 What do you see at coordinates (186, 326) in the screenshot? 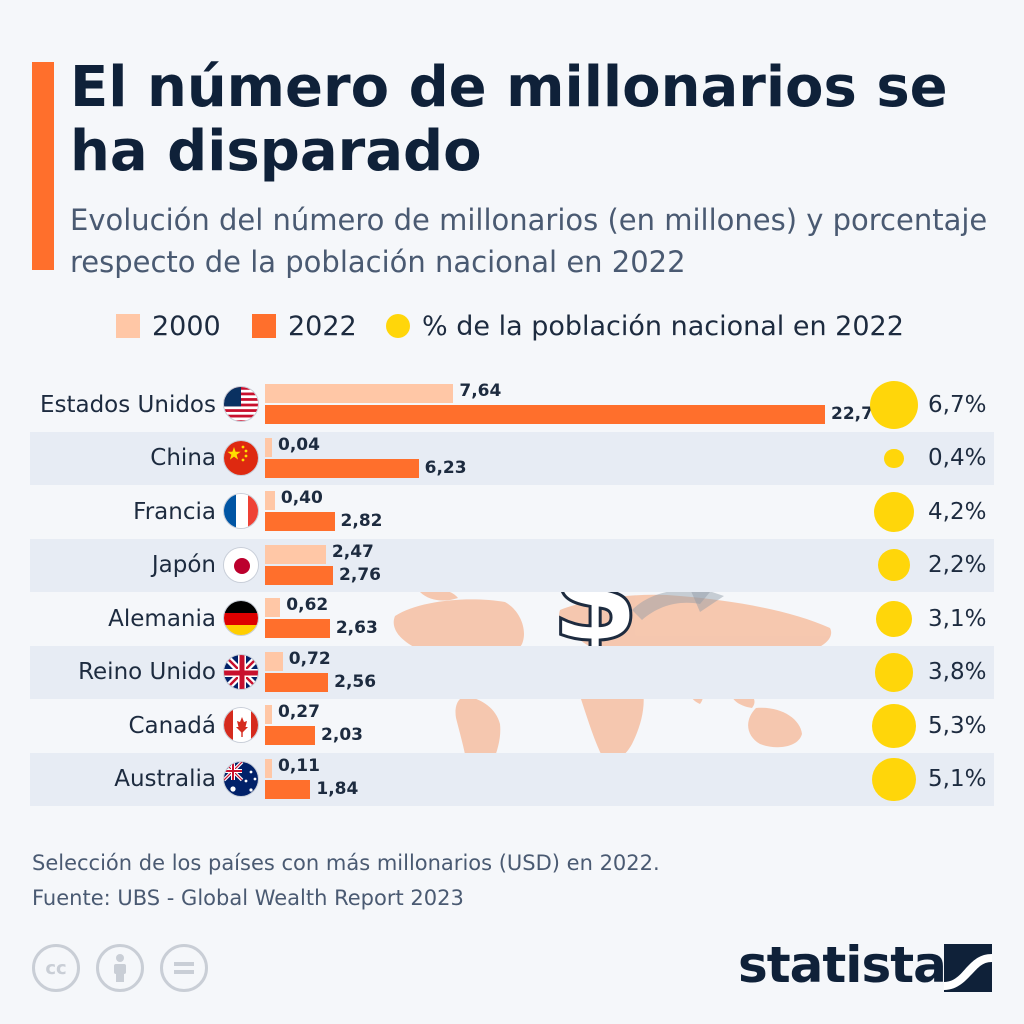
I see `legend-label-2000: 2000` at bounding box center [186, 326].